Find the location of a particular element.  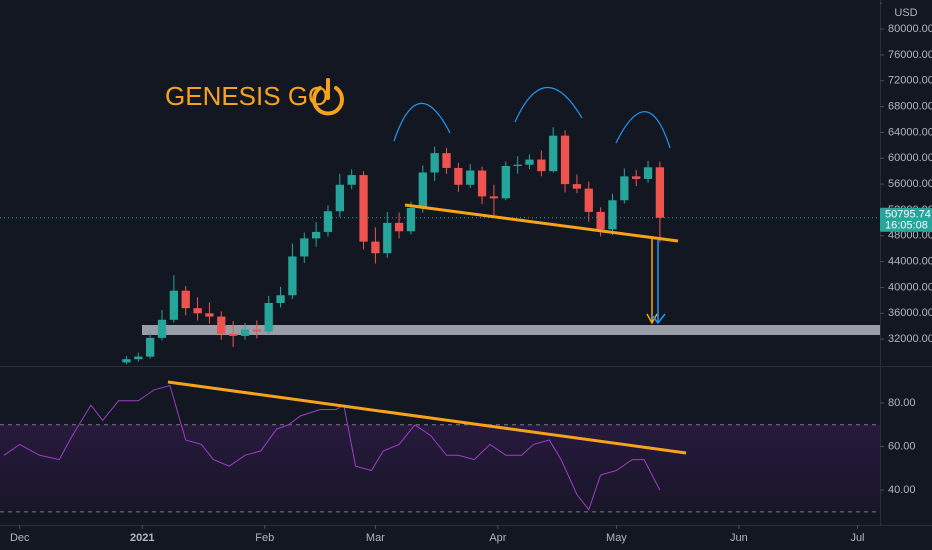

head is located at coordinates (548, 104).